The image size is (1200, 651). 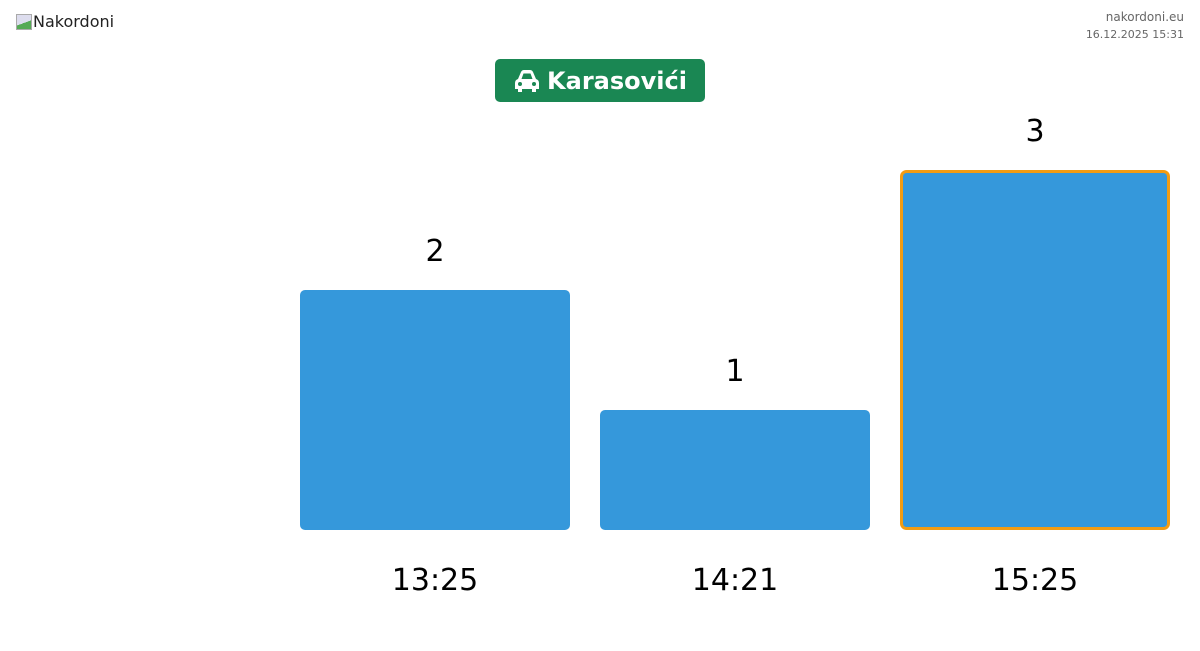 What do you see at coordinates (617, 80) in the screenshot?
I see `location-name: Karasovići` at bounding box center [617, 80].